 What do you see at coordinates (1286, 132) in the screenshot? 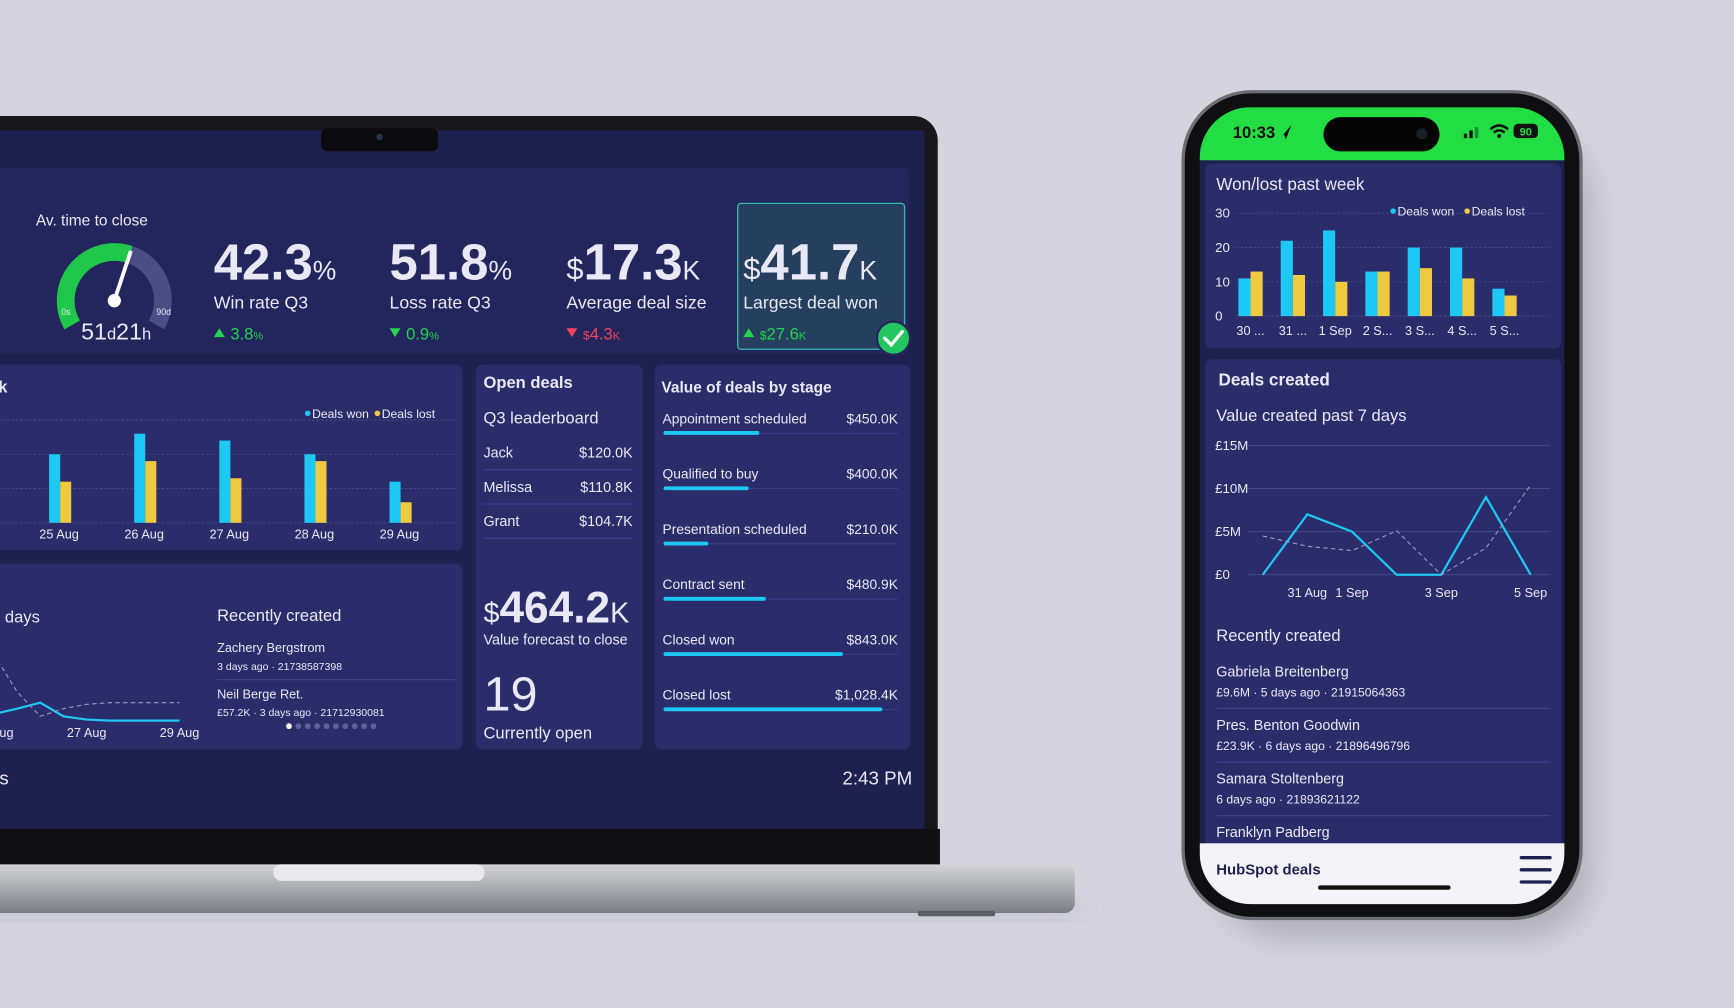
I see `location-icon` at bounding box center [1286, 132].